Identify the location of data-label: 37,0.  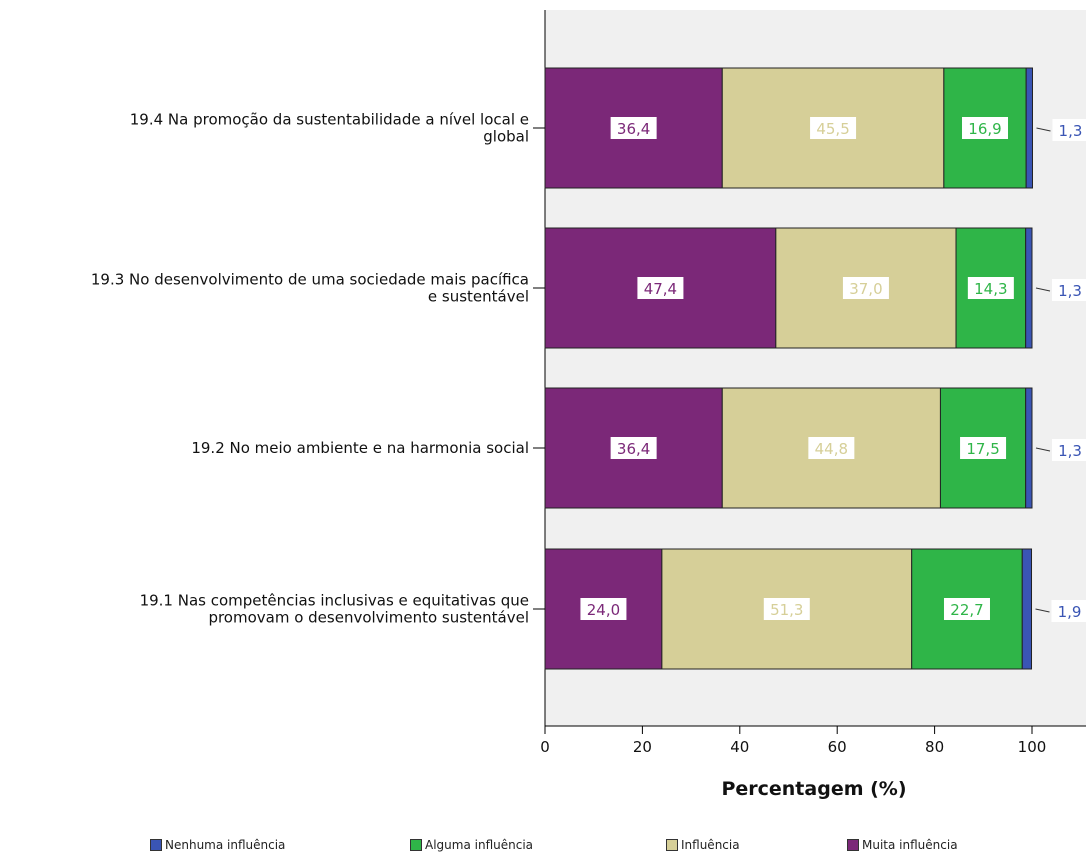
(865, 289).